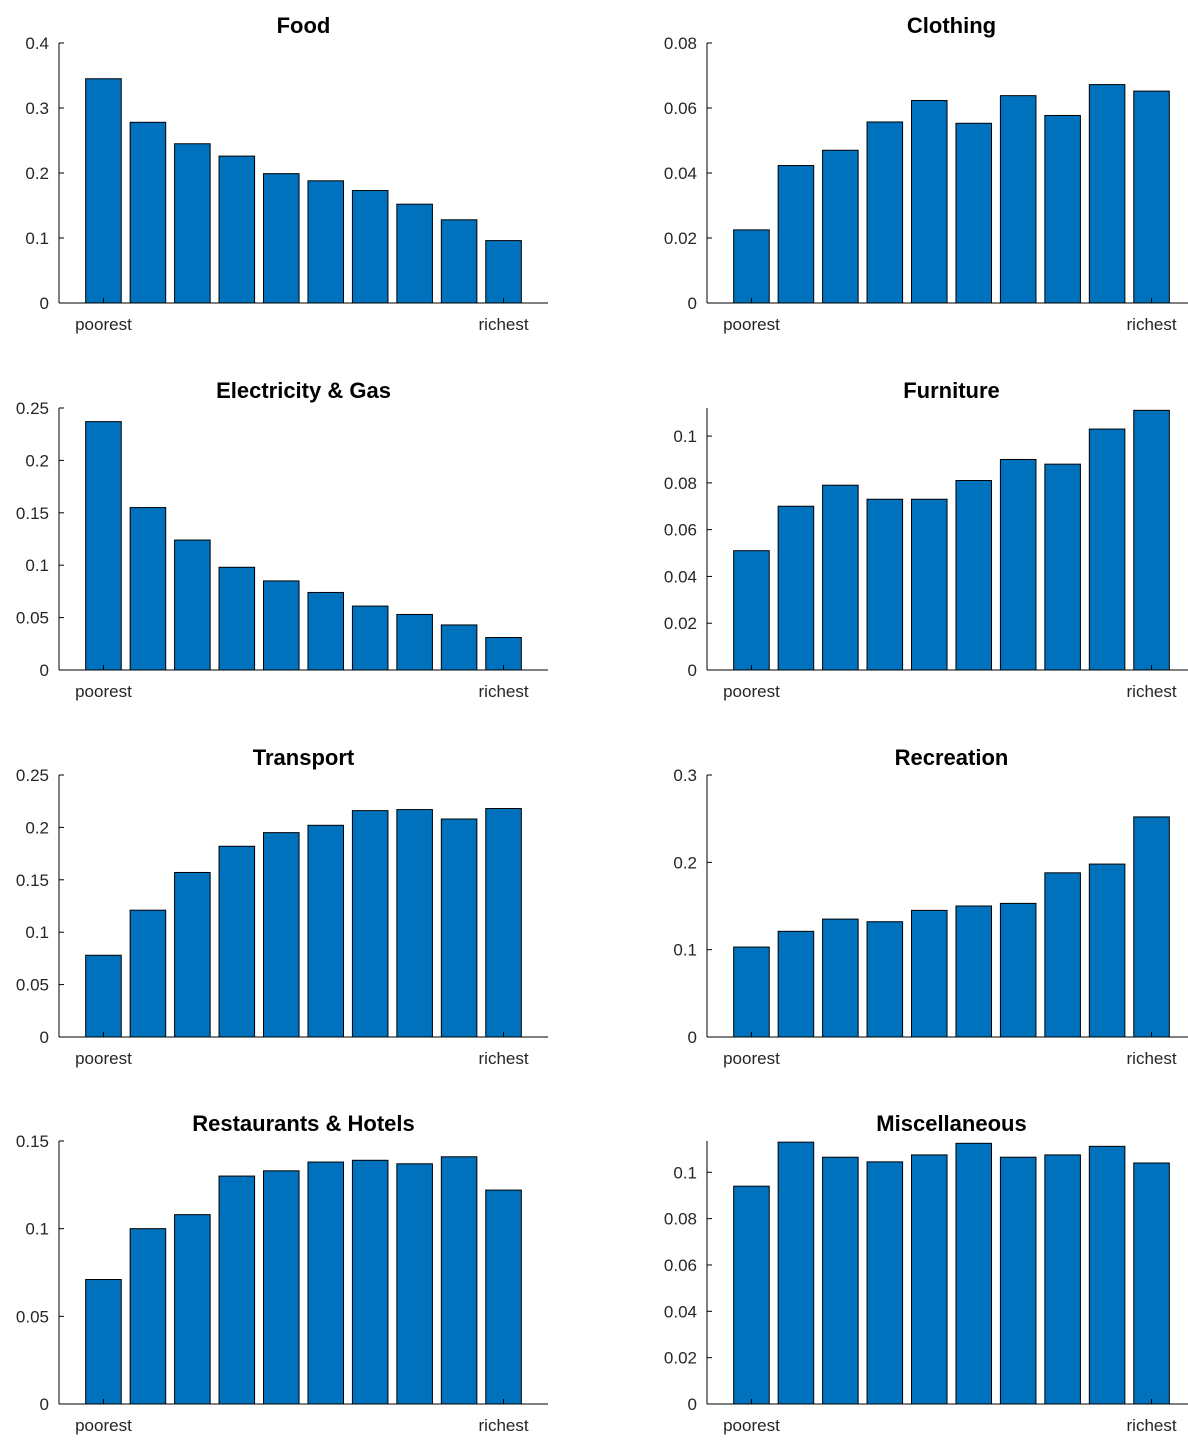 Image resolution: width=1188 pixels, height=1441 pixels. What do you see at coordinates (951, 390) in the screenshot?
I see `chart-title: Furniture` at bounding box center [951, 390].